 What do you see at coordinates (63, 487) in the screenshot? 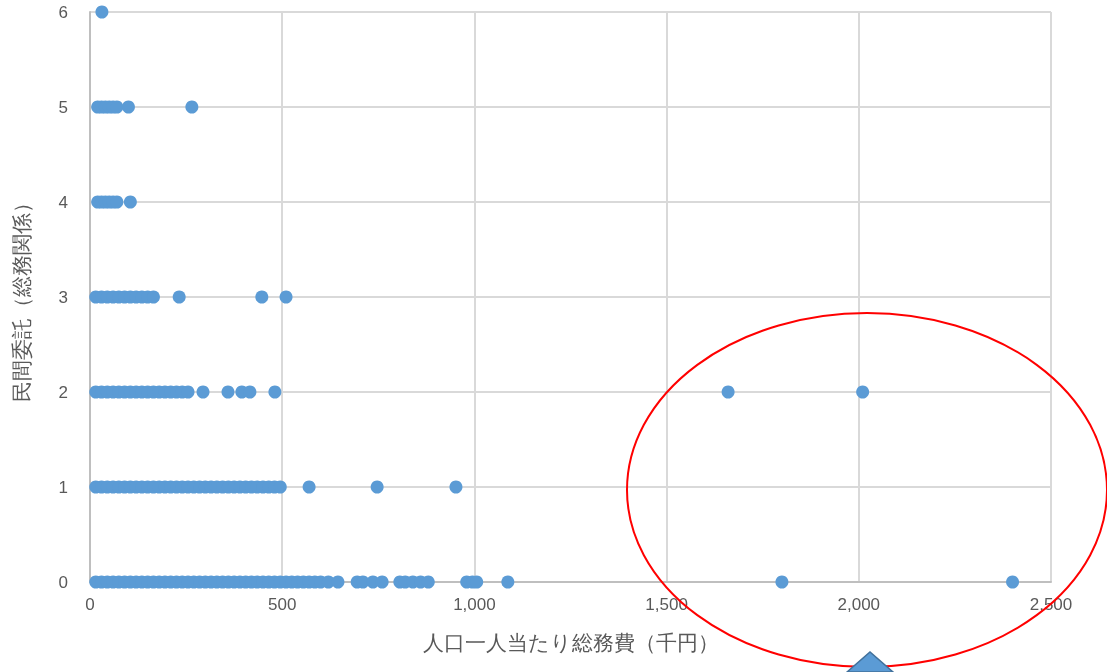
I see `y-tick-label: 1` at bounding box center [63, 487].